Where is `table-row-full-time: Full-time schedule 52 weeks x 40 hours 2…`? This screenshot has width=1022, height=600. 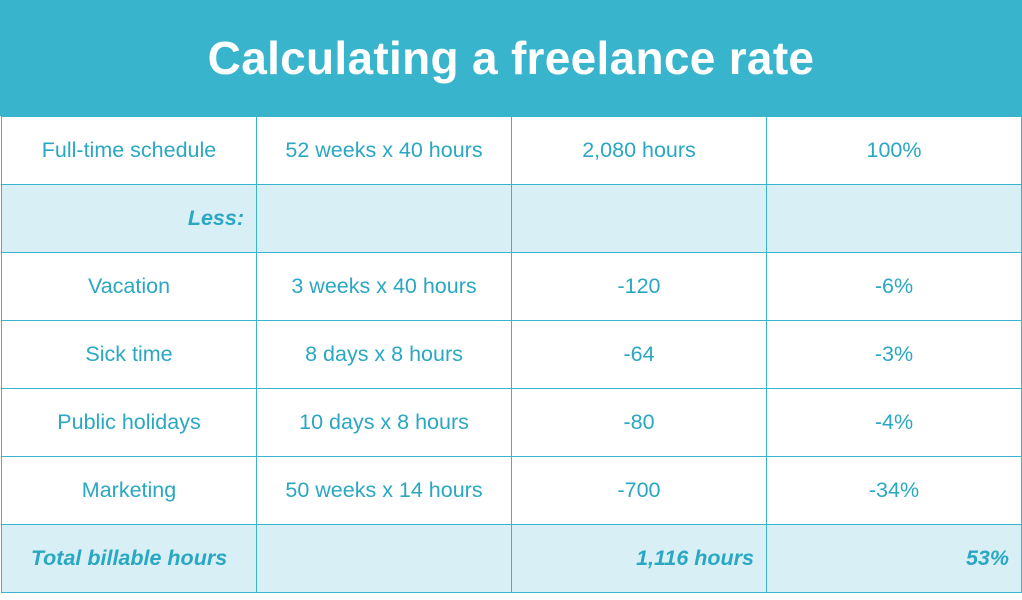 table-row-full-time: Full-time schedule 52 weeks x 40 hours 2… is located at coordinates (511, 150).